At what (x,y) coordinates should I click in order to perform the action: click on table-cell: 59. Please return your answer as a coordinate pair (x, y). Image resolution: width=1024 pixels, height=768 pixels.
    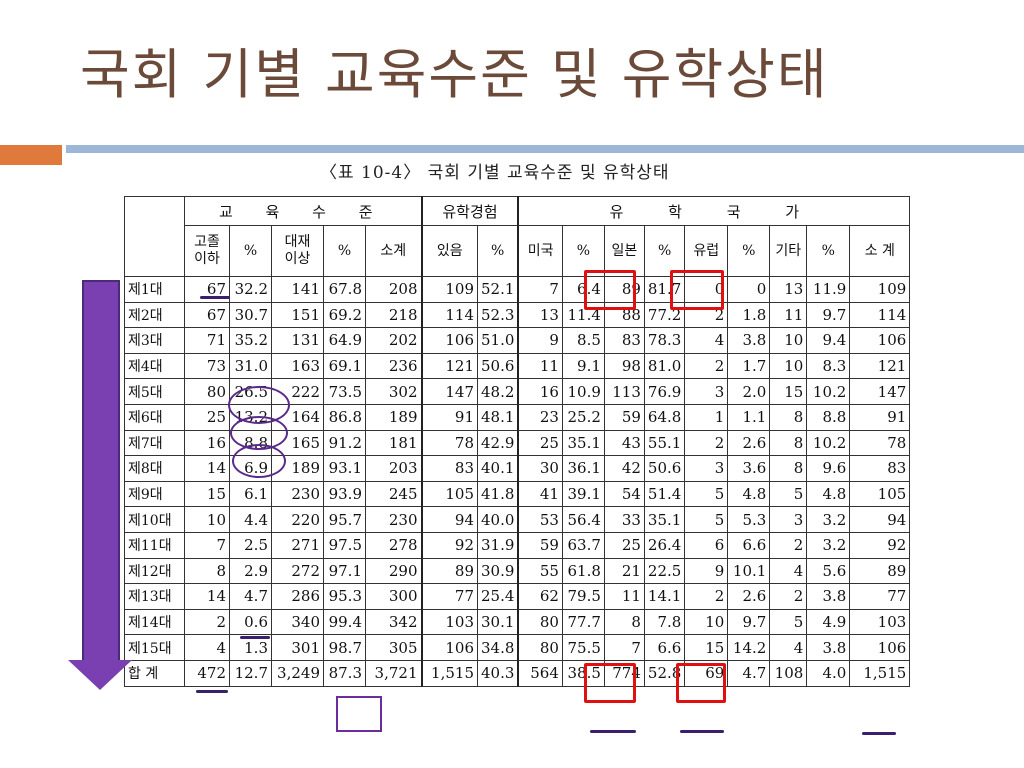
    Looking at the image, I should click on (624, 417).